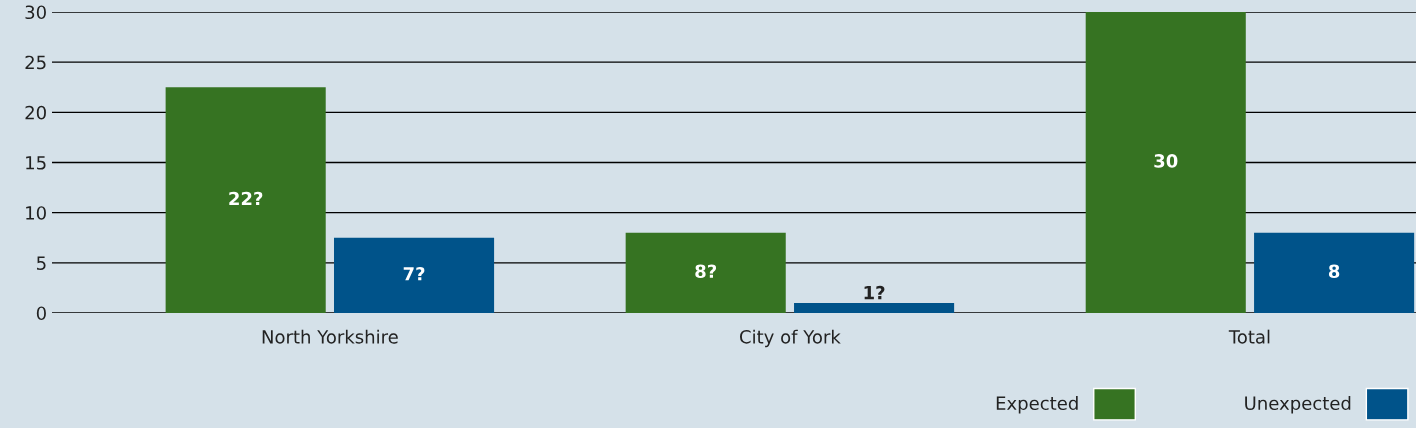  Describe the element at coordinates (41, 313) in the screenshot. I see `y-tick-label: 0` at that location.